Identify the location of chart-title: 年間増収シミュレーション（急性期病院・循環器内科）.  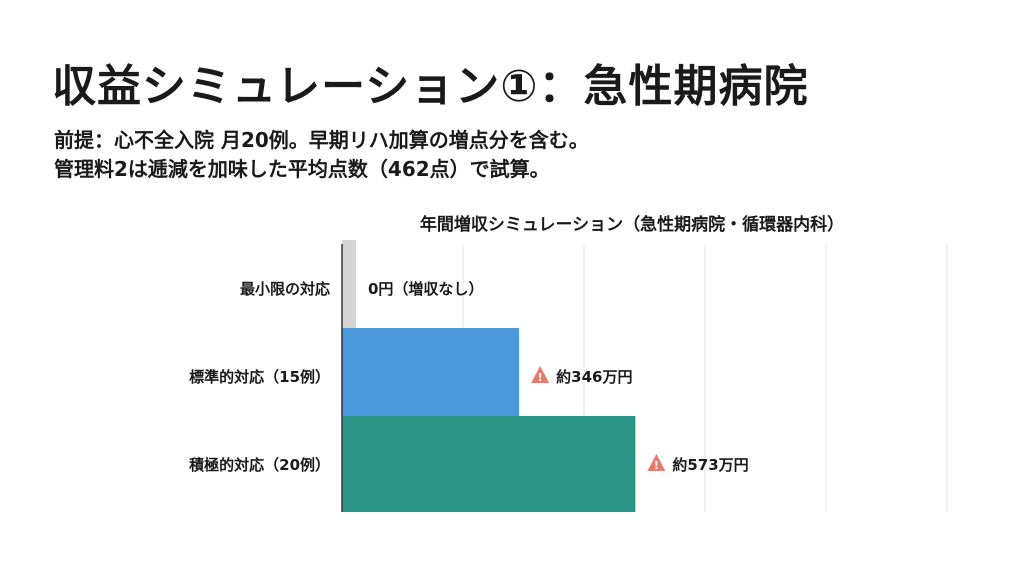
(632, 225).